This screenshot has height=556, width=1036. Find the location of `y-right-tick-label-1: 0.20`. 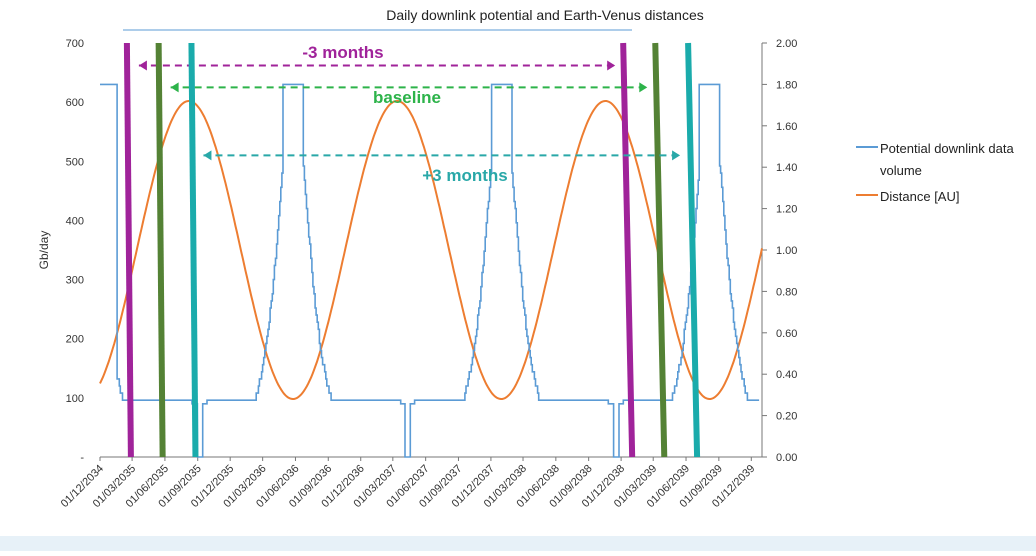

y-right-tick-label-1: 0.20 is located at coordinates (786, 417).